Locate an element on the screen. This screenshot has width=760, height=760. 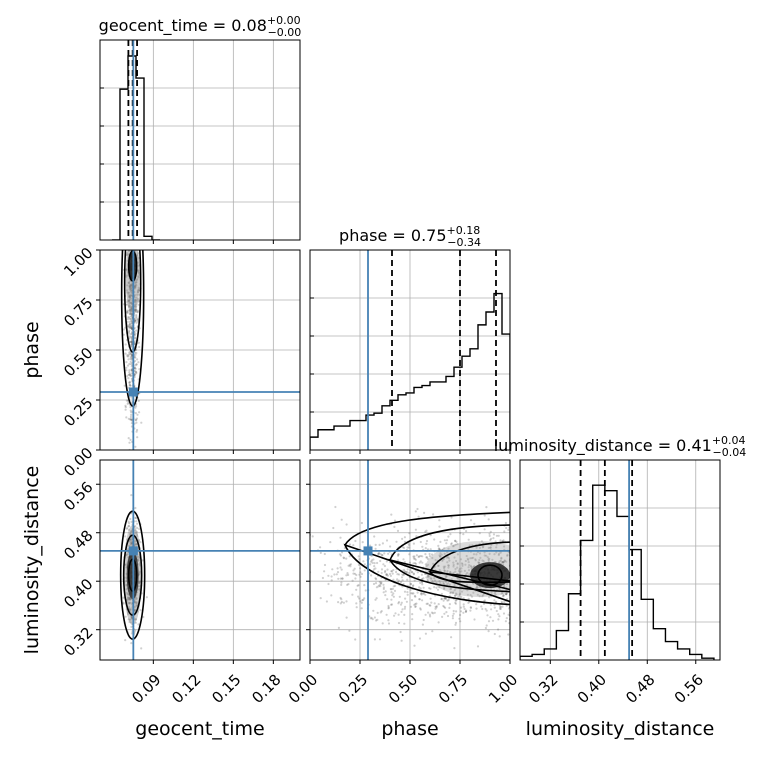
y-tick-label: 0.75 is located at coordinates (78, 312).